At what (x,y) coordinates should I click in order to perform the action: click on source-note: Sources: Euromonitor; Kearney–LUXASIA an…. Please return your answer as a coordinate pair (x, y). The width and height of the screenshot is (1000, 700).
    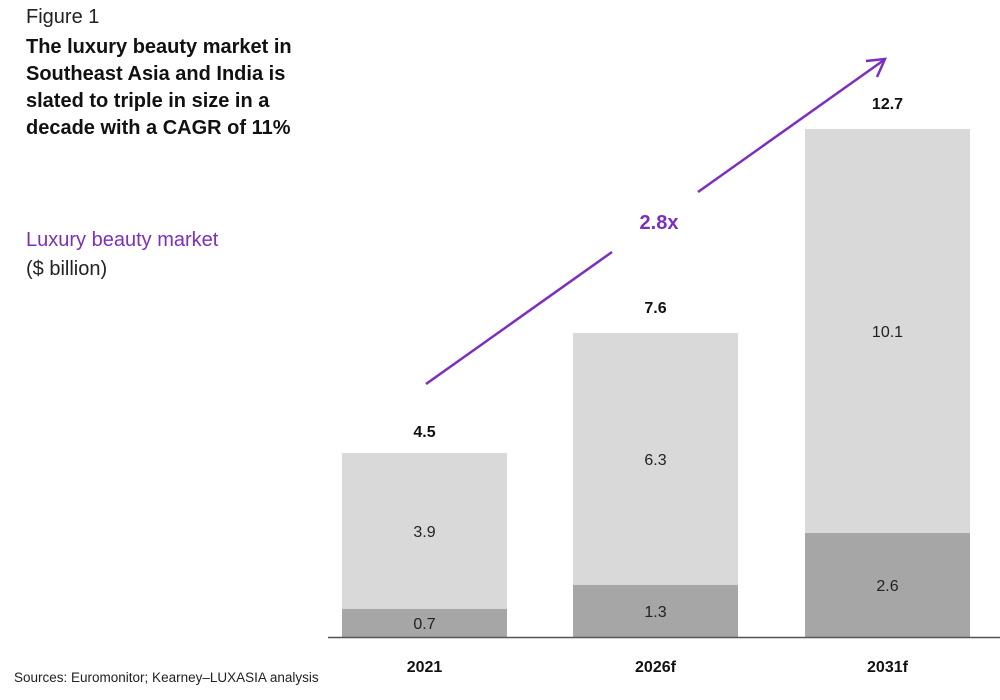
    Looking at the image, I should click on (166, 677).